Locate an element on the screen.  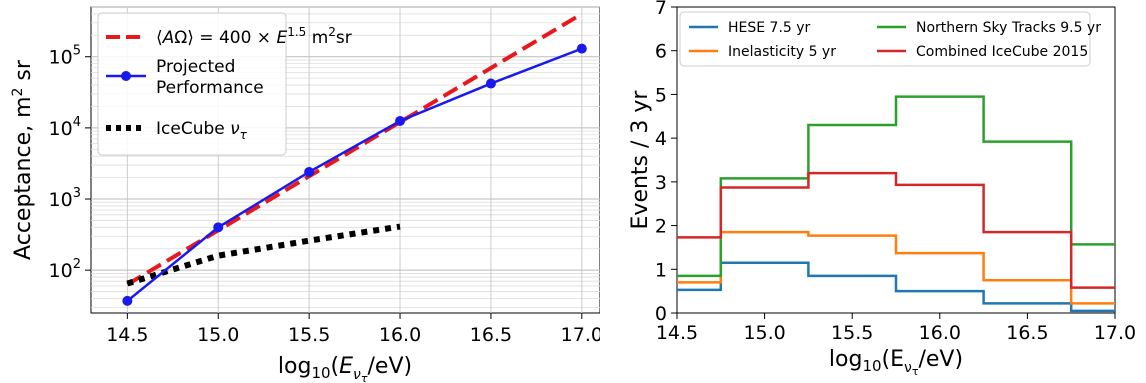
y-tick-label: 10³ is located at coordinates (65, 198).